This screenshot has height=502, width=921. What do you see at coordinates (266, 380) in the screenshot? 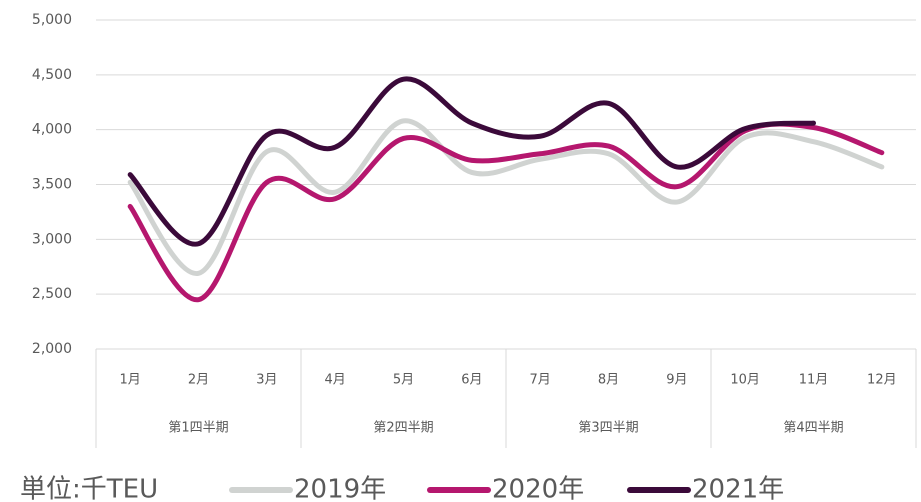
I see `x-tick-label: 3月` at bounding box center [266, 380].